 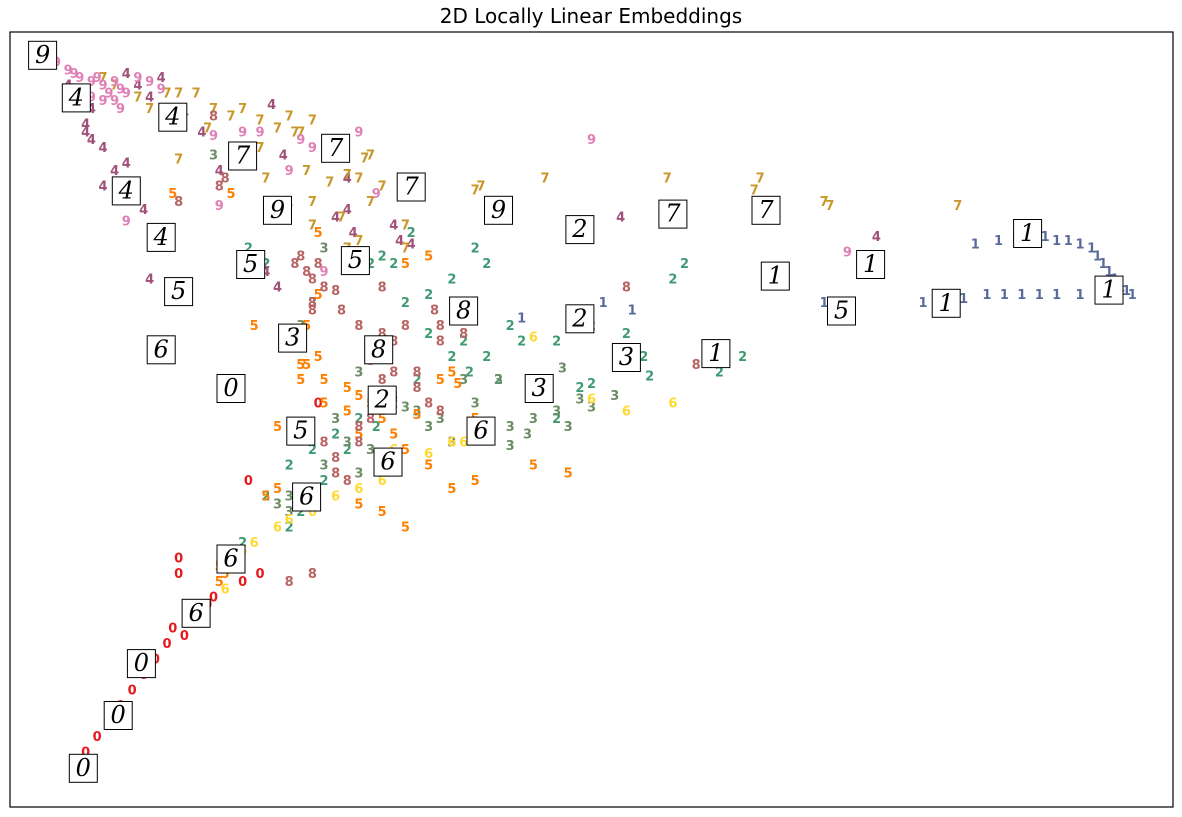 What do you see at coordinates (716, 354) in the screenshot?
I see `digit-thumbnail: 1` at bounding box center [716, 354].